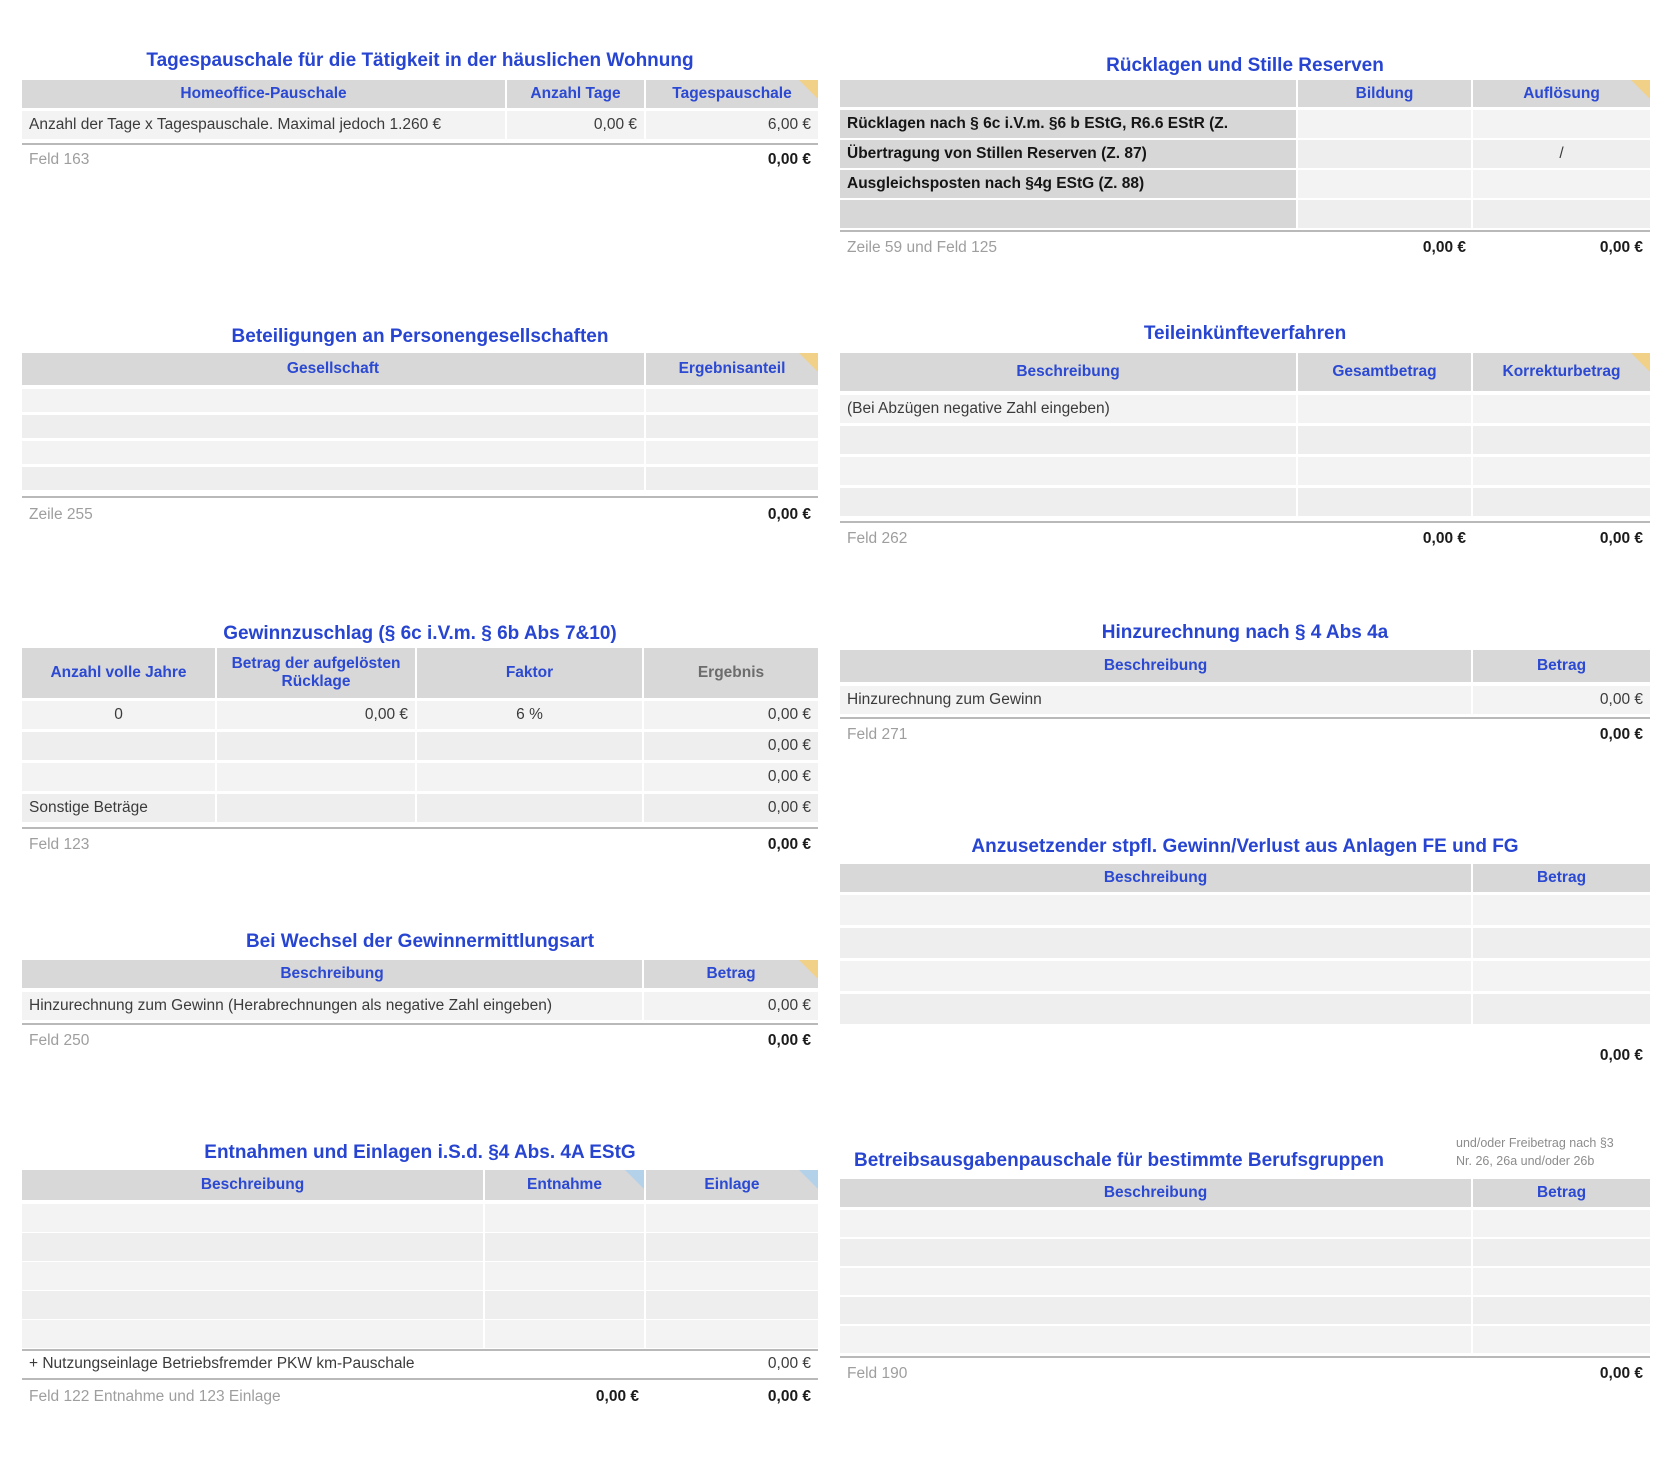  What do you see at coordinates (333, 369) in the screenshot?
I see `column-header-label: Gesellschaft` at bounding box center [333, 369].